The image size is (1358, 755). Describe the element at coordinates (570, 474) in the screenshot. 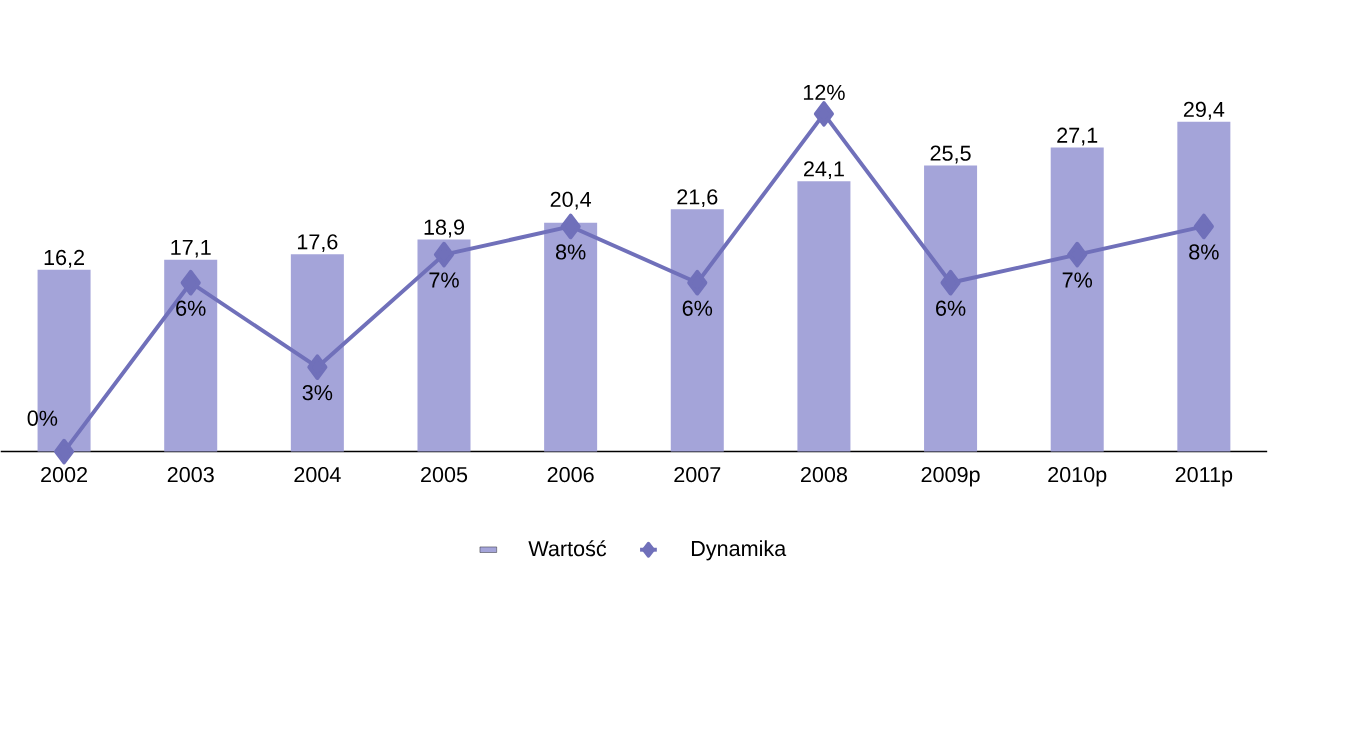

I see `x-tick-label: 2006` at that location.